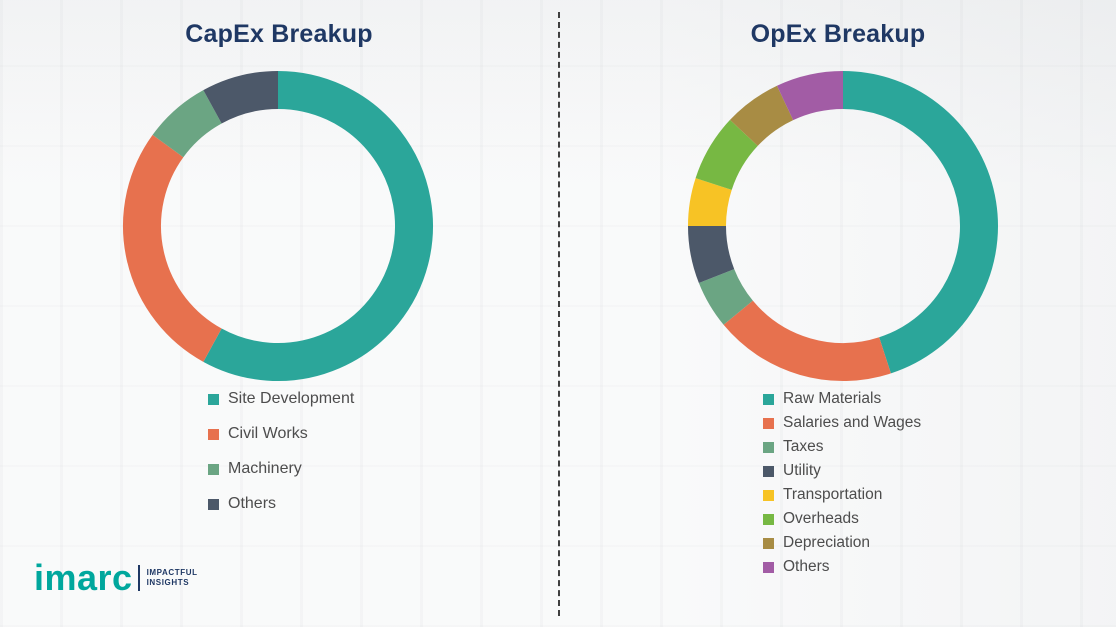  What do you see at coordinates (173, 248) in the screenshot?
I see `donut-segment-civil-works` at bounding box center [173, 248].